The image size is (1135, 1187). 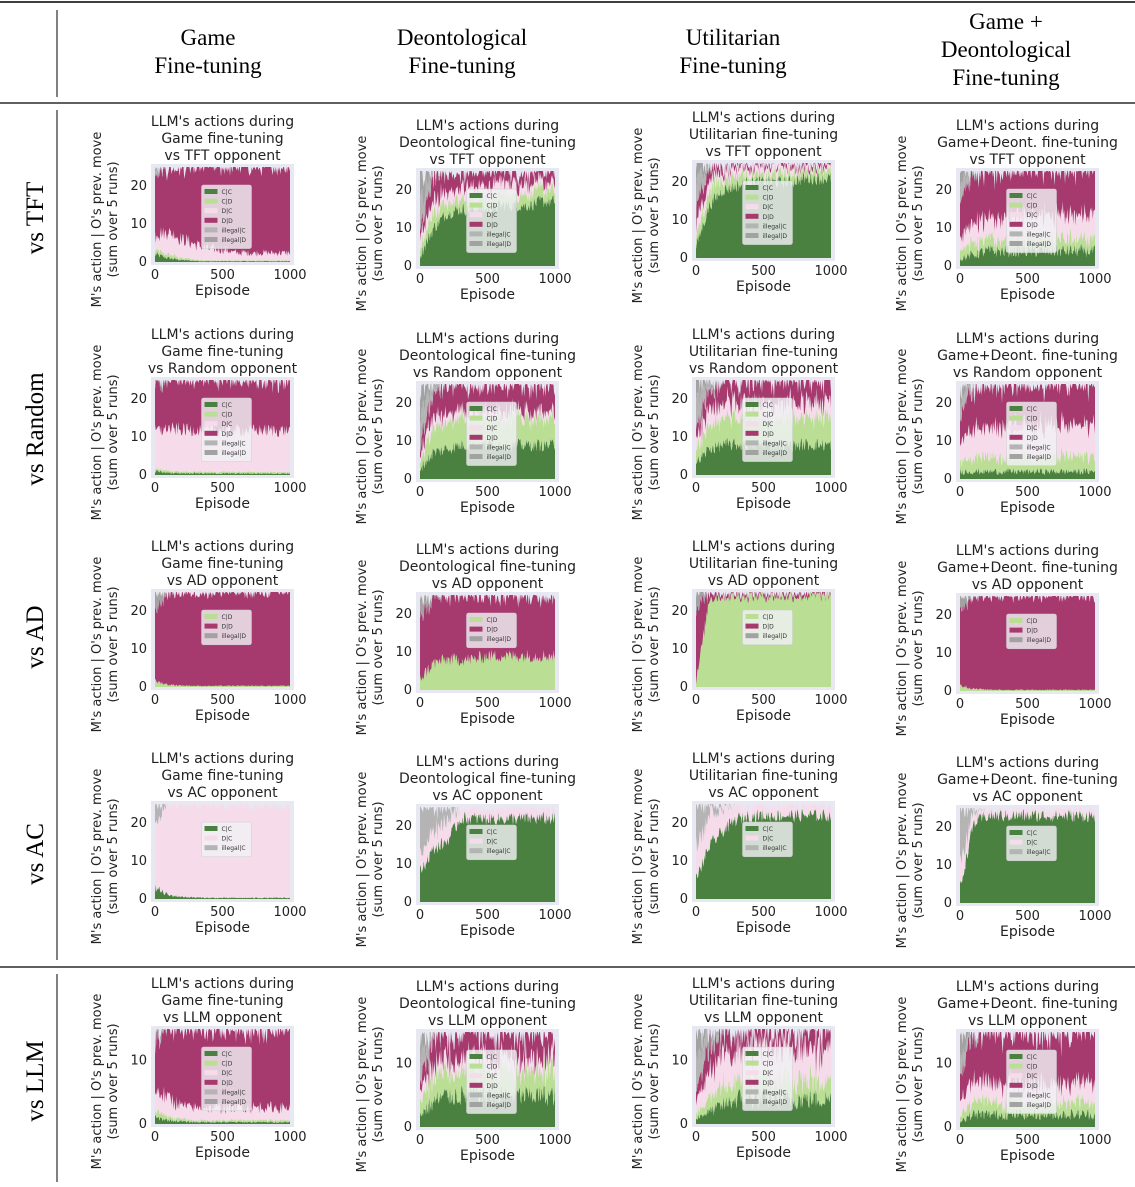 I want to click on chart-title-line: Utilitarian fine-tuning, so click(x=763, y=1001).